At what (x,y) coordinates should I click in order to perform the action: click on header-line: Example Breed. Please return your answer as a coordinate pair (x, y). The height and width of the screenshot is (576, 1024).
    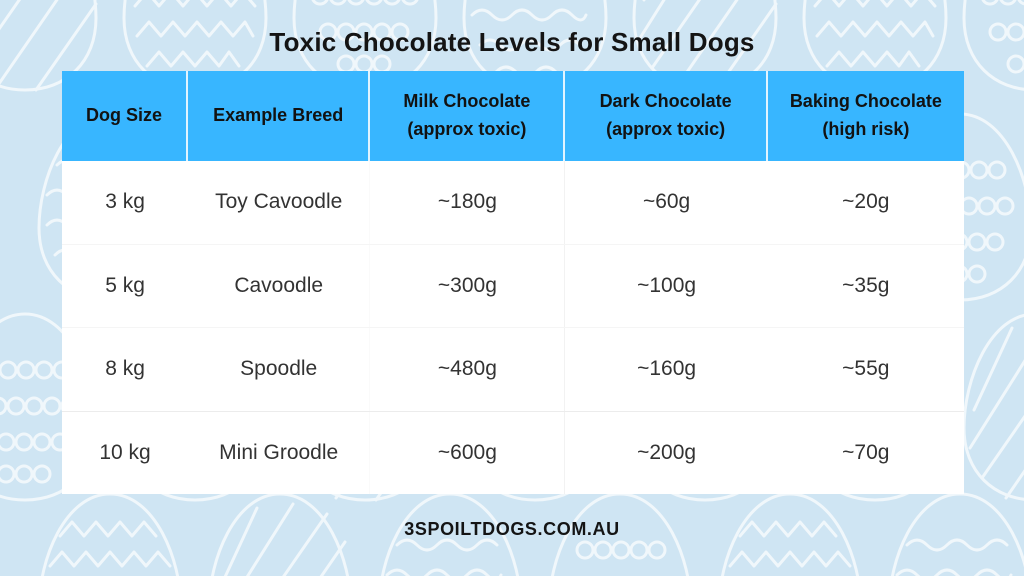
    Looking at the image, I should click on (278, 115).